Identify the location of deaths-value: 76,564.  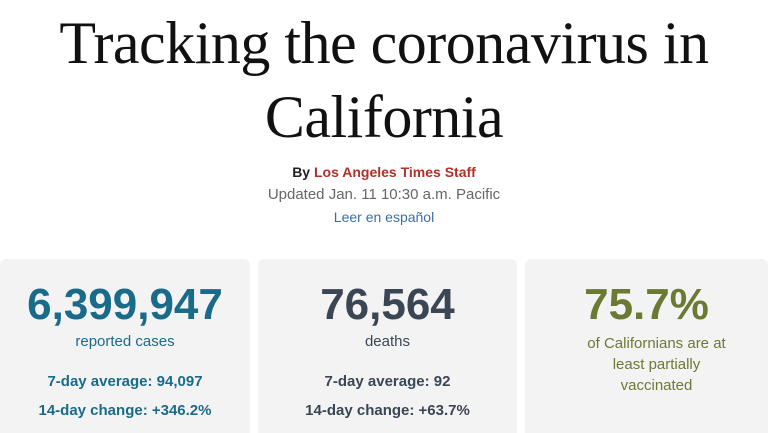
(387, 304).